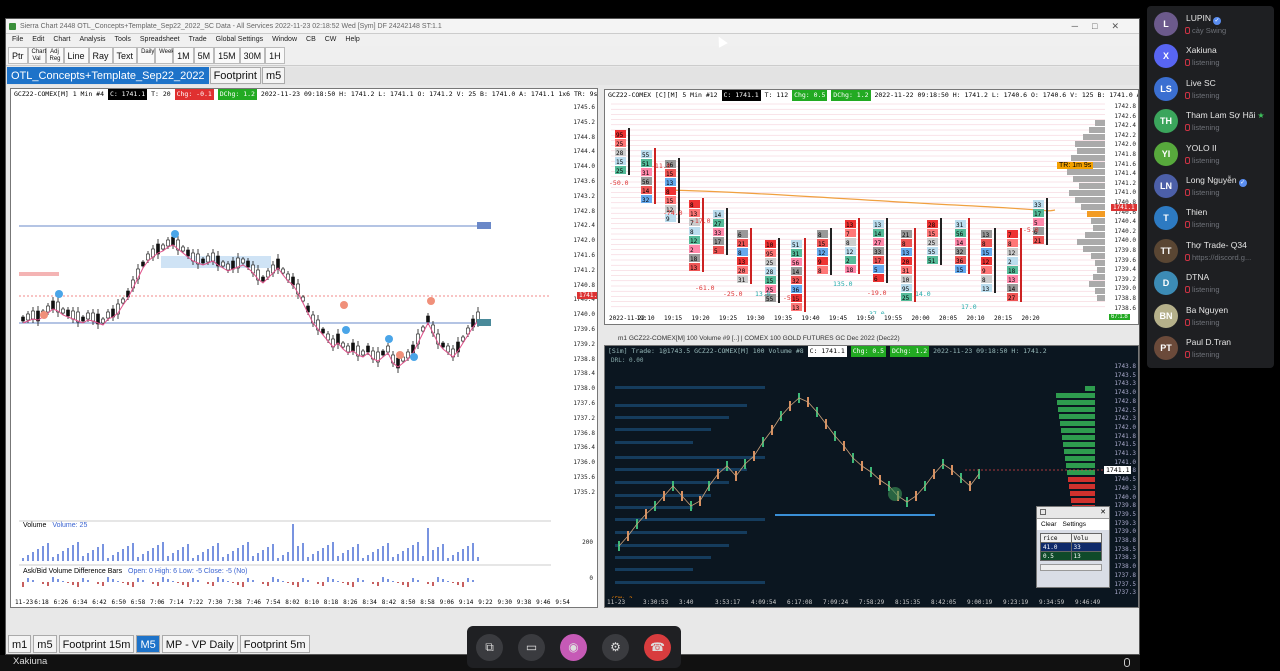 The width and height of the screenshot is (1280, 671). What do you see at coordinates (352, 39) in the screenshot?
I see `menu-item: Help` at bounding box center [352, 39].